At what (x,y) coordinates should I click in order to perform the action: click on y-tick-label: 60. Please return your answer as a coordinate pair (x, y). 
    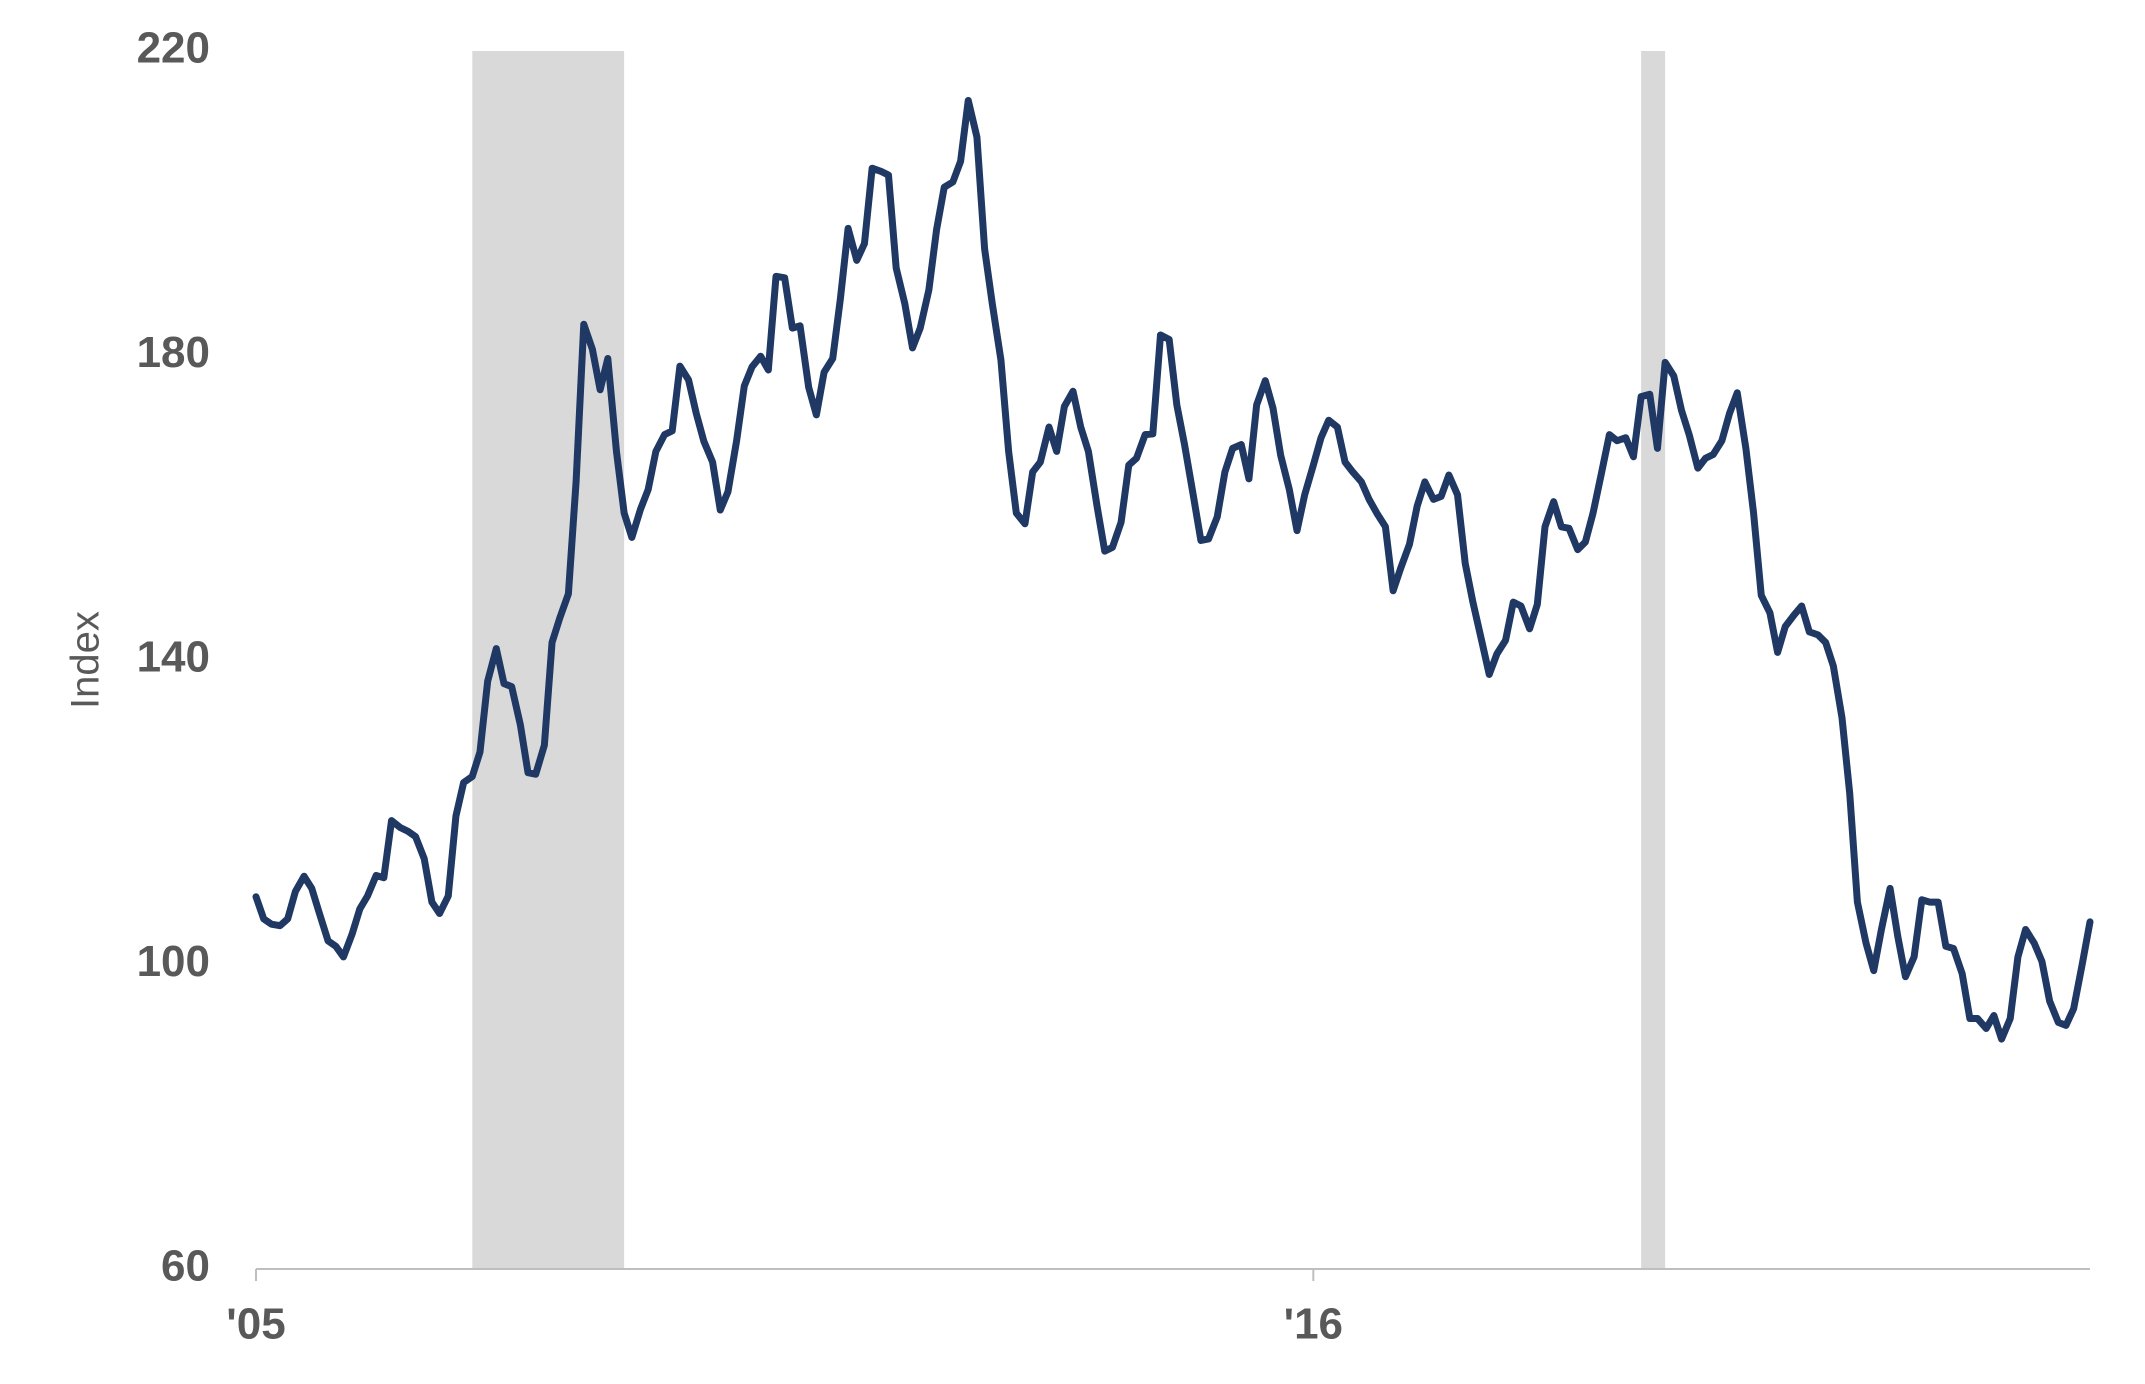
    Looking at the image, I should click on (185, 1266).